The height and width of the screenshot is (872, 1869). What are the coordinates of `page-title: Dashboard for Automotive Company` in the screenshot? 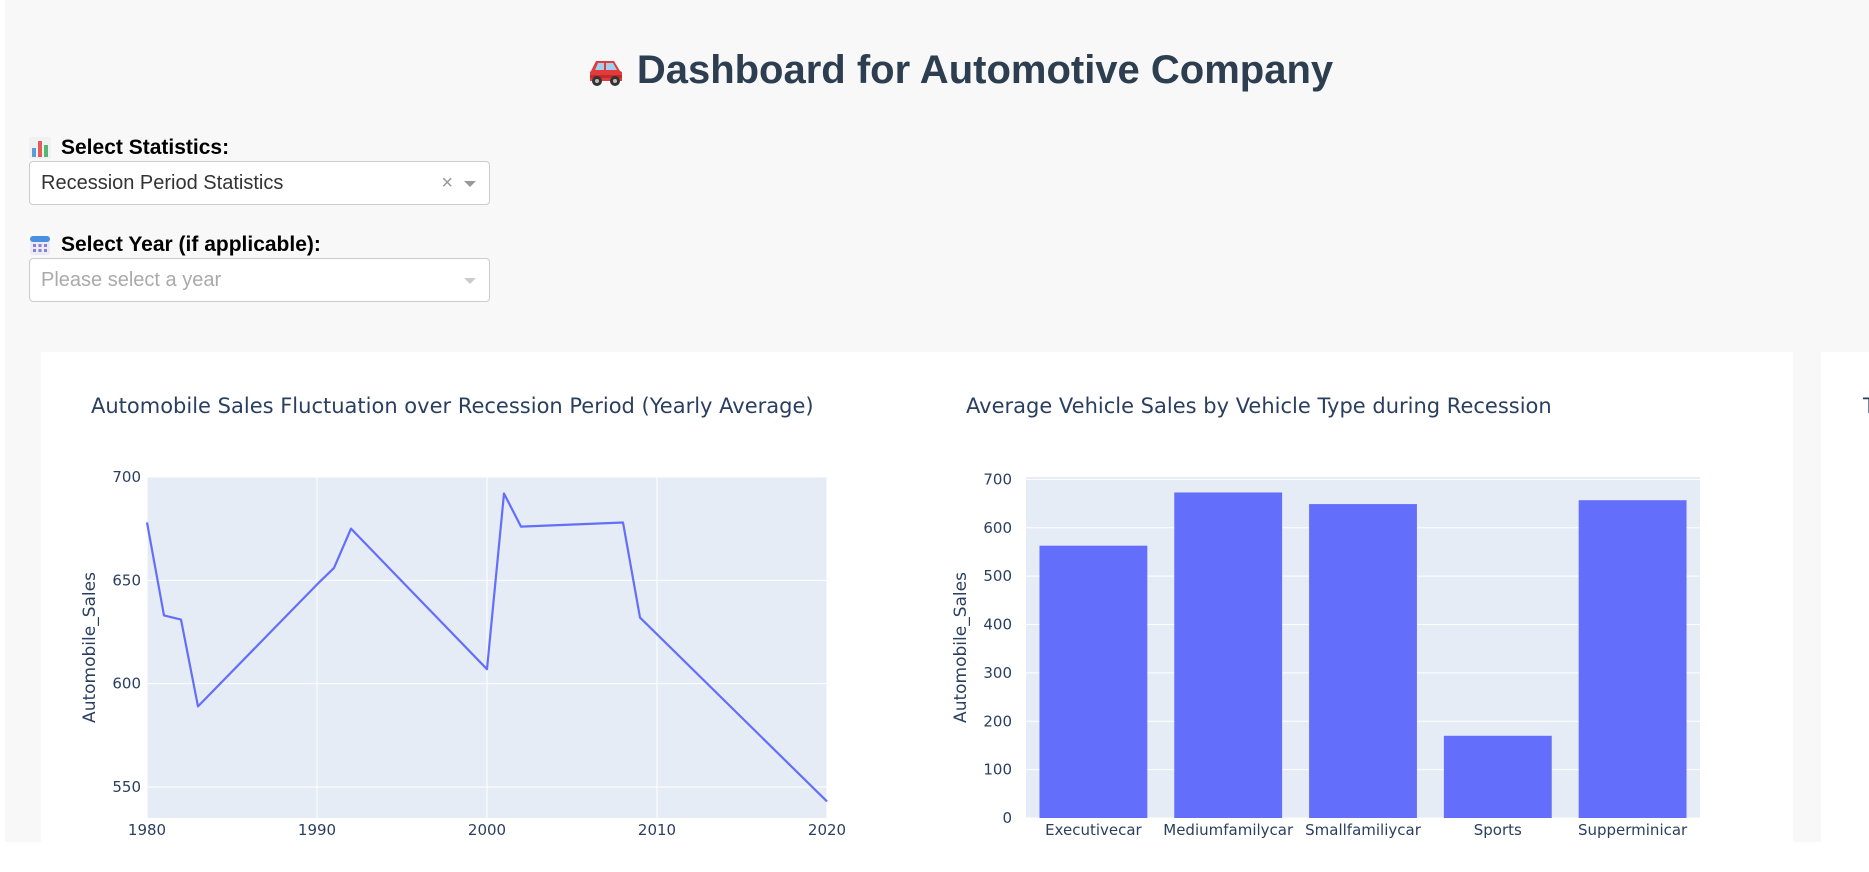 It's located at (937, 72).